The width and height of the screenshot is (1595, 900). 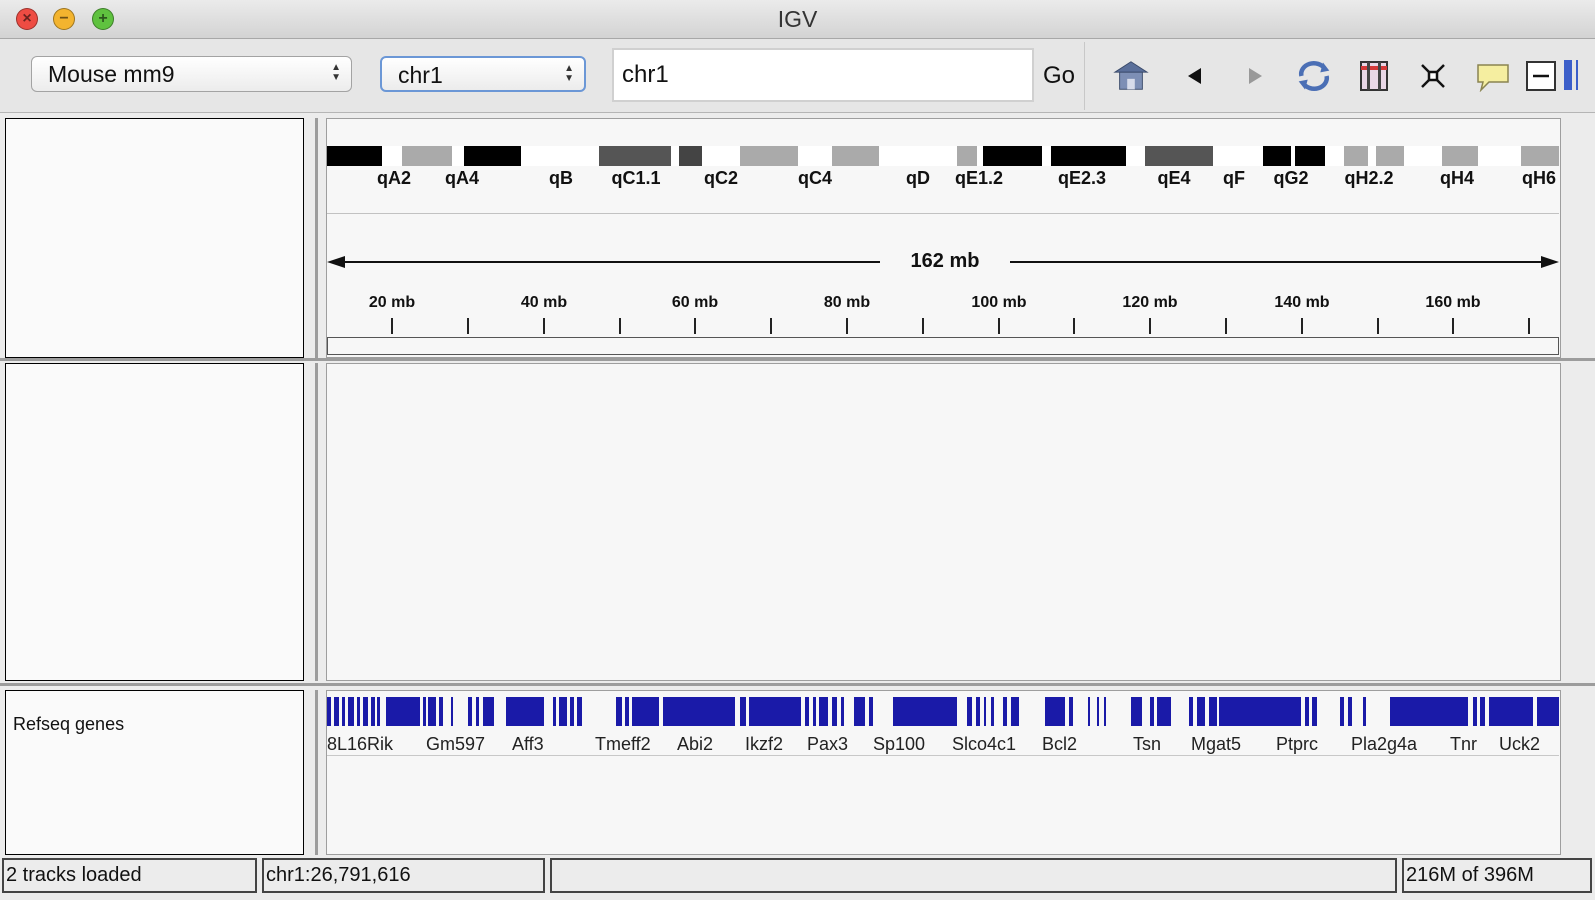 I want to click on gene-label: Gm597, so click(x=456, y=744).